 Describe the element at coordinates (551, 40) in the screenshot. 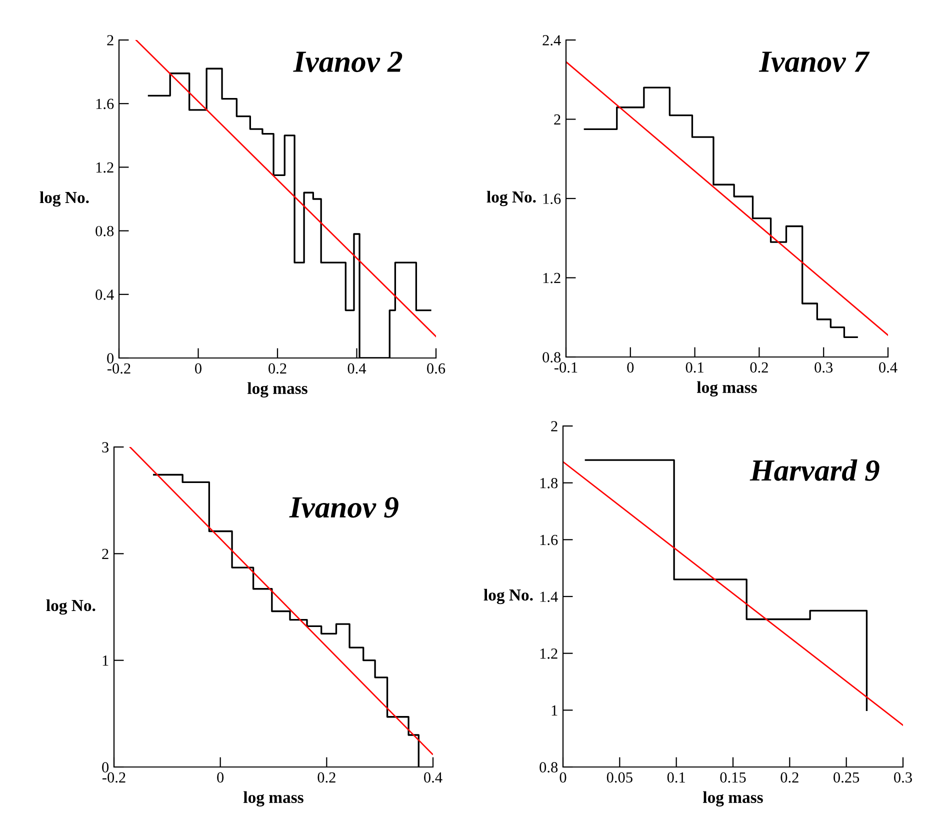

I see `y-tick-label: 2.4` at that location.